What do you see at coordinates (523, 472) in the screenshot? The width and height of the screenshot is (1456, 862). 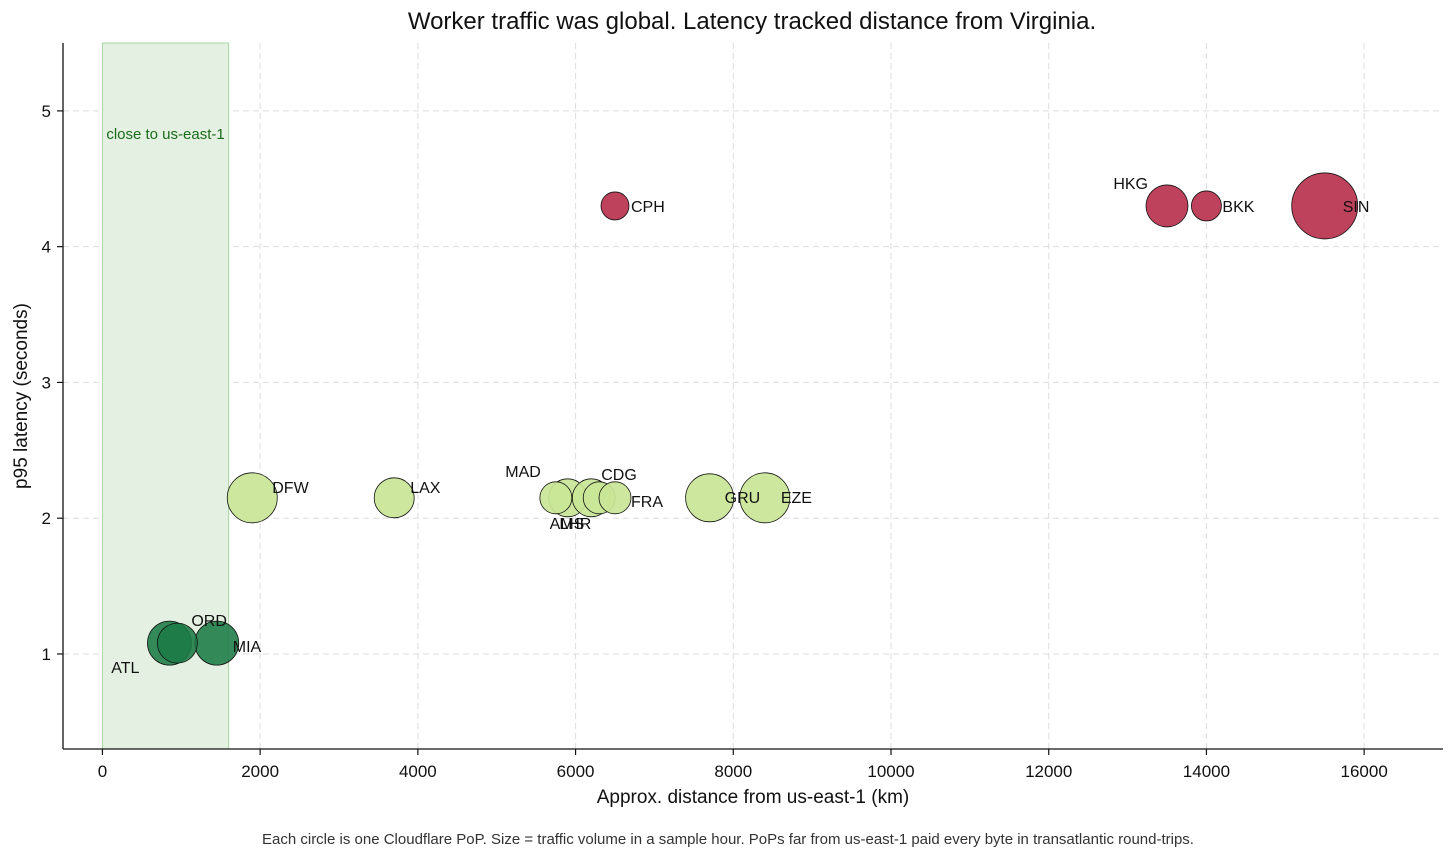 I see `point-label-mad: MAD` at bounding box center [523, 472].